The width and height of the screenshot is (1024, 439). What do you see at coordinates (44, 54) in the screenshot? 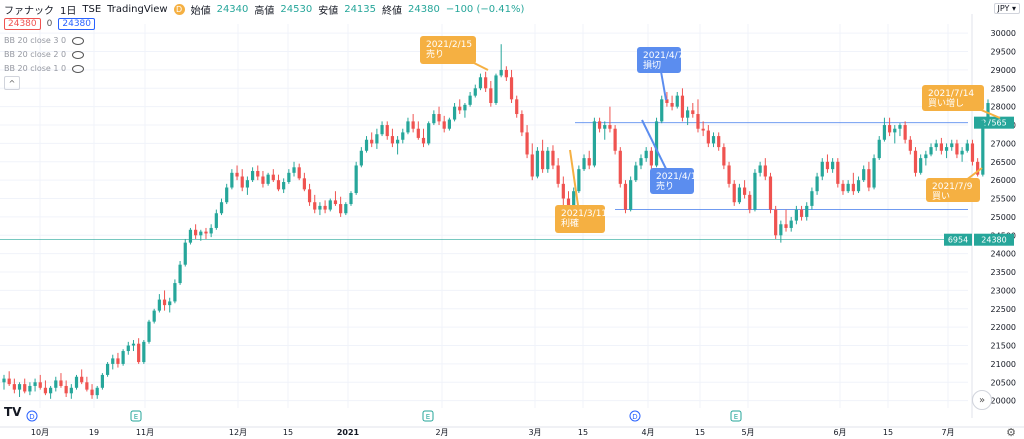
I see `indicator-bb-2: BB 20 close 2 0` at bounding box center [44, 54].